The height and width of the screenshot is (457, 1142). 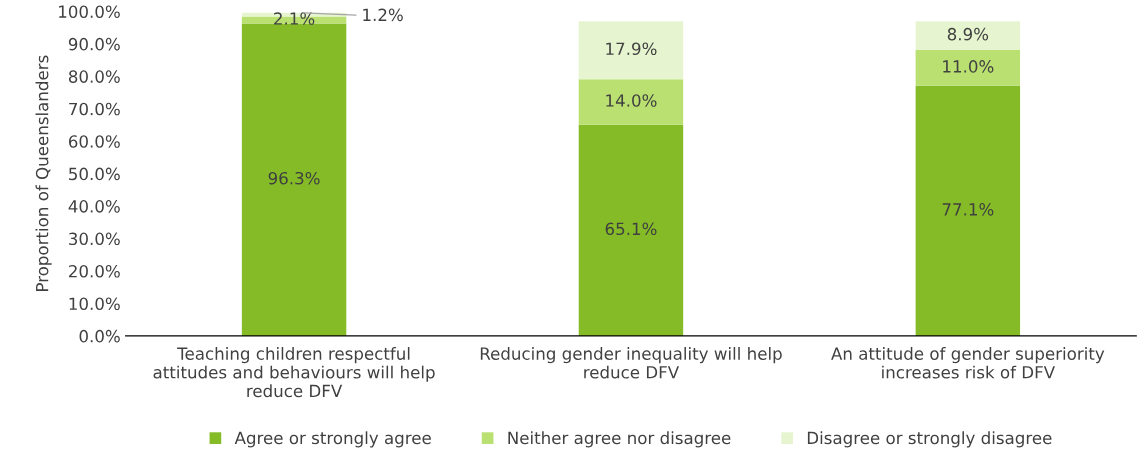 I want to click on y-tick-label: 80.0%, so click(x=94, y=76).